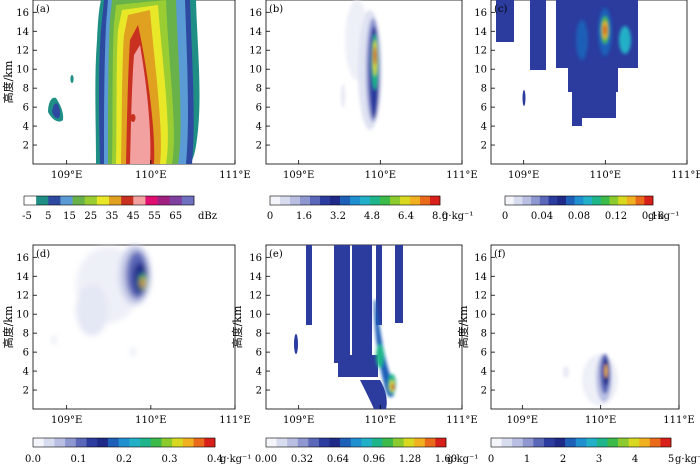 Image resolution: width=700 pixels, height=469 pixels. I want to click on panel-label: (b), so click(276, 9).